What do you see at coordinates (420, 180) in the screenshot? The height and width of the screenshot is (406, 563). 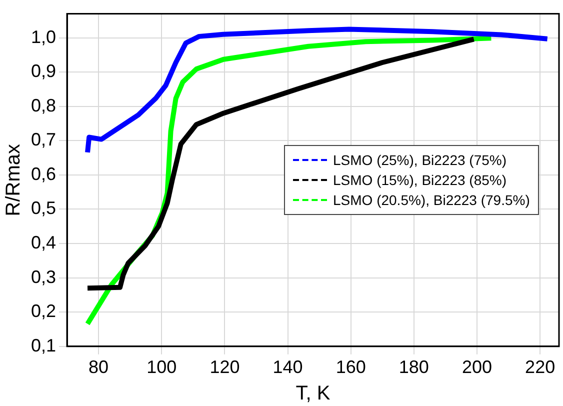 I see `legend-label: LSMO (15%), Bi2223 (85%)` at bounding box center [420, 180].